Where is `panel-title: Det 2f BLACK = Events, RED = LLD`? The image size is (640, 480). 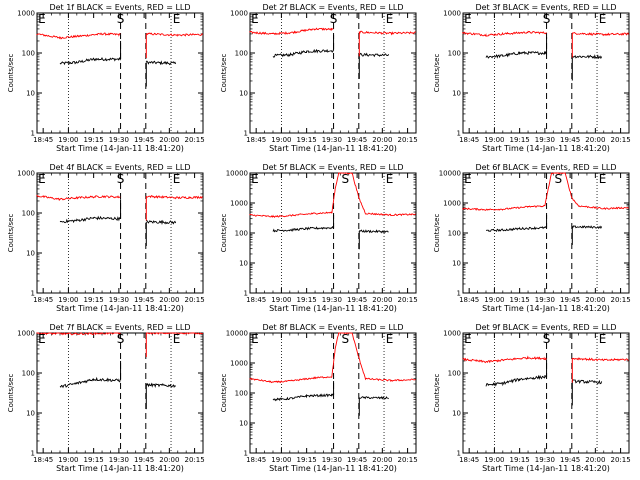
panel-title: Det 2f BLACK = Events, RED = LLD is located at coordinates (332, 7).